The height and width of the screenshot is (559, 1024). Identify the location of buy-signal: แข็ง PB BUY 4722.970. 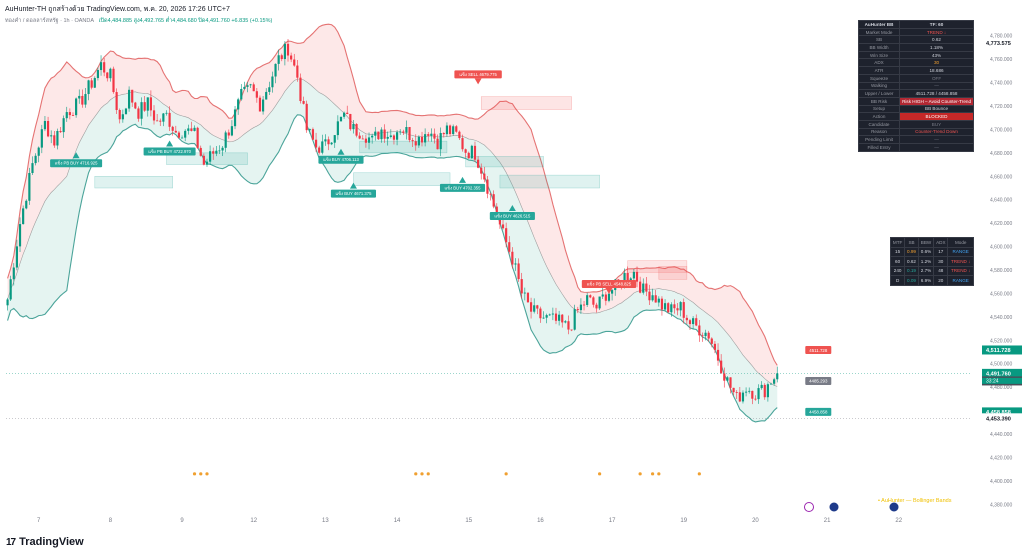
(169, 148).